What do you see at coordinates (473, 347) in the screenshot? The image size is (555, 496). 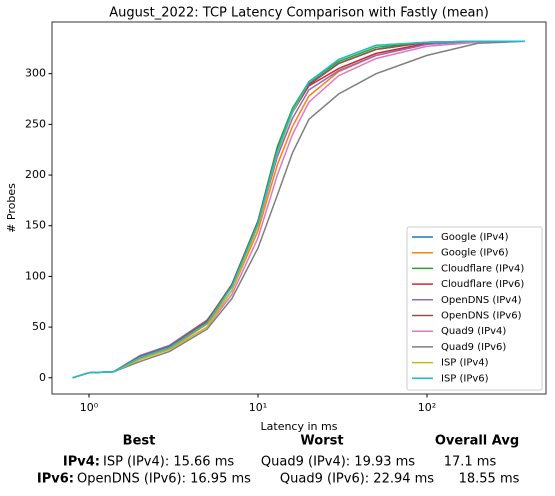 I see `legend-label: Quad9 (IPv6)` at bounding box center [473, 347].